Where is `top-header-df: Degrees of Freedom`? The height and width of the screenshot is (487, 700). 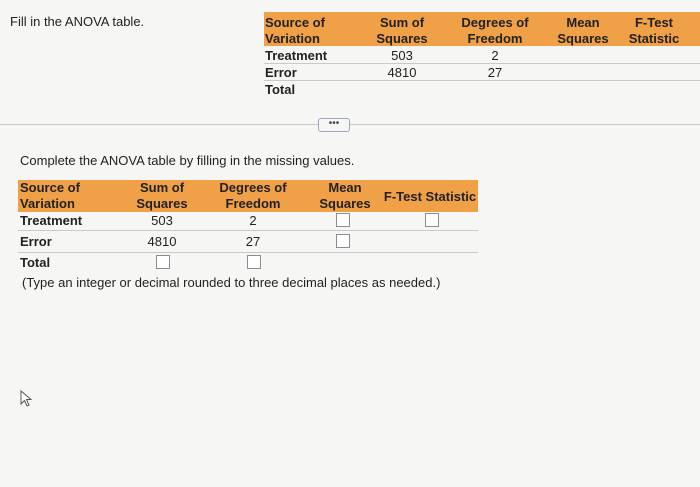
top-header-df: Degrees of Freedom is located at coordinates (495, 31).